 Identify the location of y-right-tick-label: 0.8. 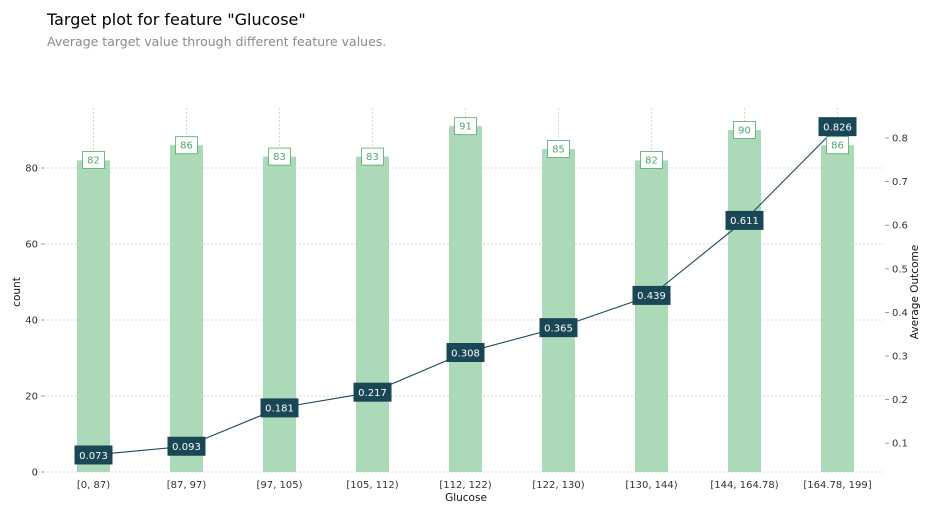
(900, 139).